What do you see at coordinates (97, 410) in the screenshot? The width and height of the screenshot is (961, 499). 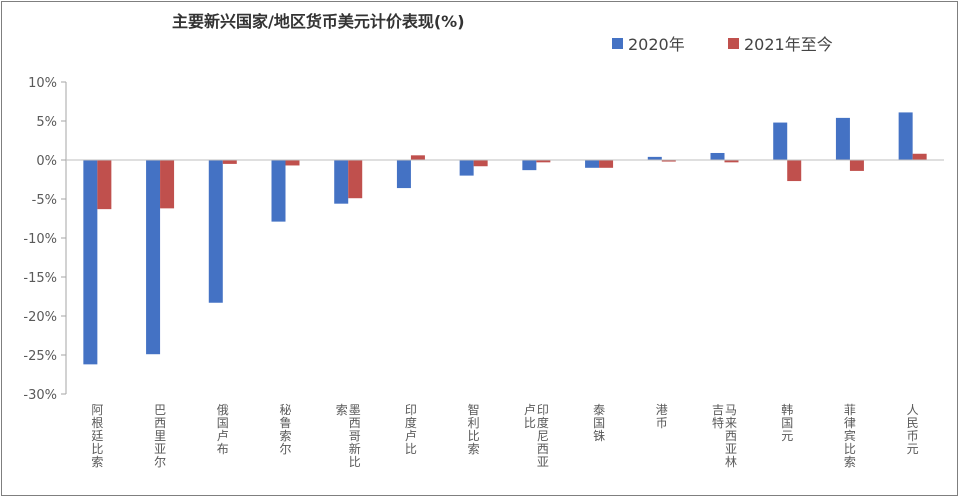 I see `x-category-label-char: 阿` at bounding box center [97, 410].